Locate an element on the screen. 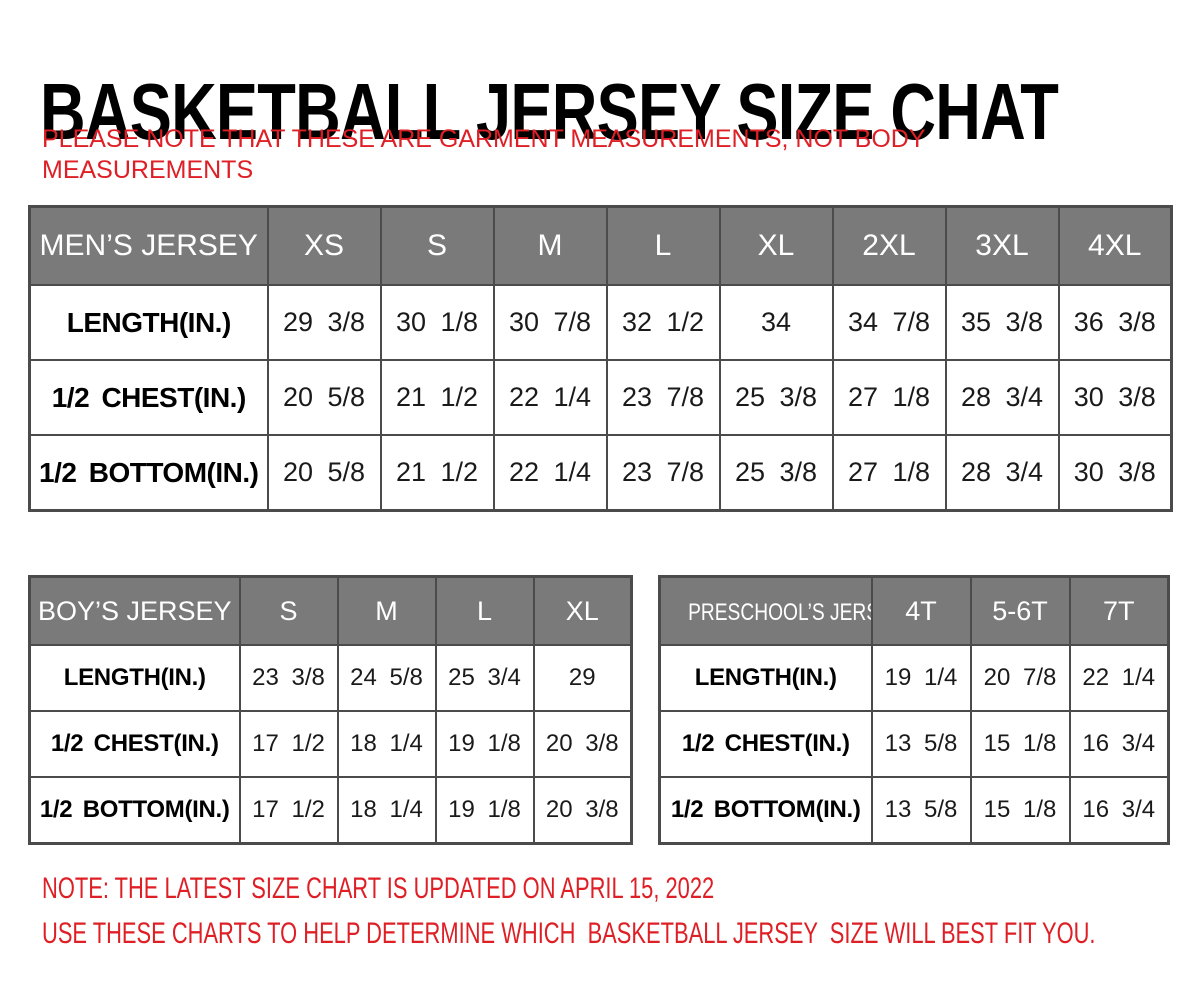  table-cell: 24 5/8 is located at coordinates (386, 678).